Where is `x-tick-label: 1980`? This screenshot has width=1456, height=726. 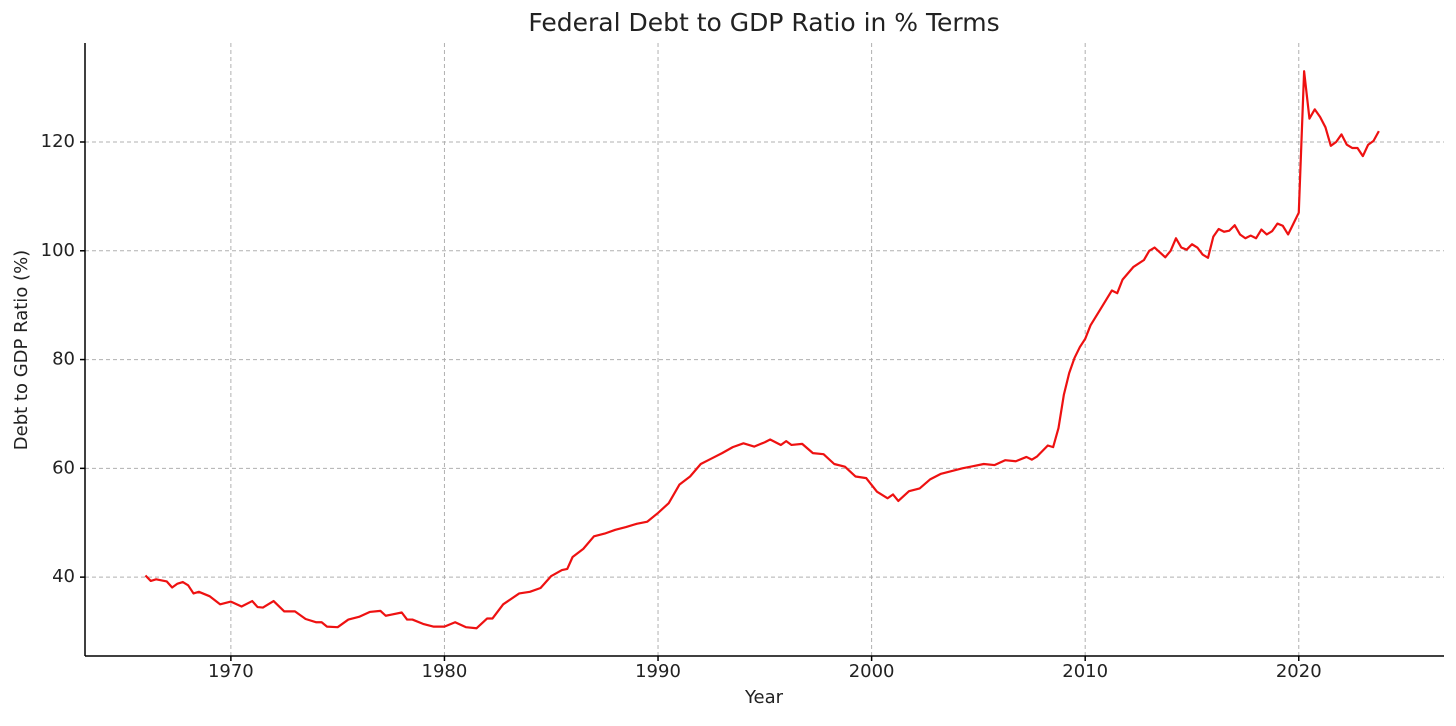
x-tick-label: 1980 is located at coordinates (445, 671).